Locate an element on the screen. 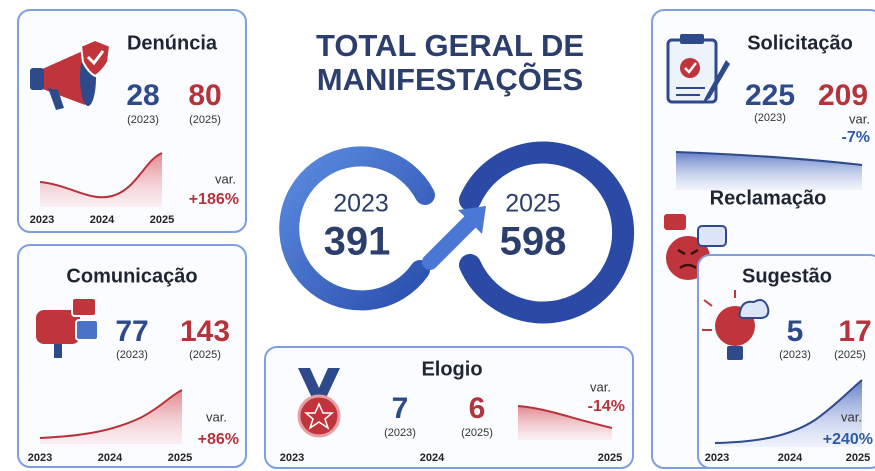 The image size is (875, 471). bulb-icon is located at coordinates (736, 325).